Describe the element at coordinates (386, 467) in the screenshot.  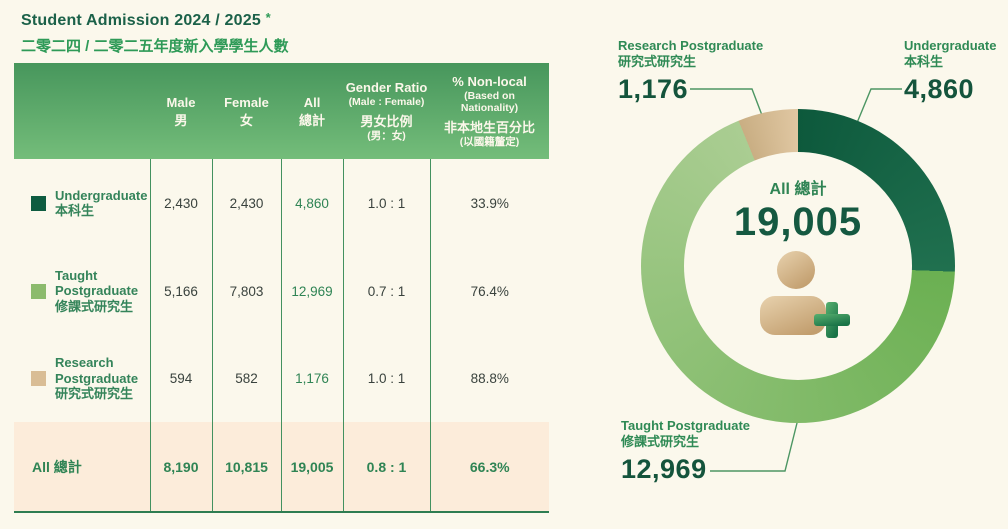
I see `cell-ratio-total: 0.8 : 1` at that location.